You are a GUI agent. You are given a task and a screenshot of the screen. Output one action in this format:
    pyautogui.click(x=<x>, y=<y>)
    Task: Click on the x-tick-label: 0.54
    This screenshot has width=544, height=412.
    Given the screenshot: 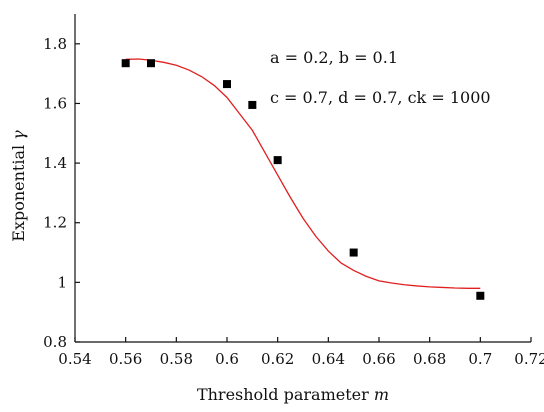 What is the action you would take?
    pyautogui.click(x=74, y=359)
    